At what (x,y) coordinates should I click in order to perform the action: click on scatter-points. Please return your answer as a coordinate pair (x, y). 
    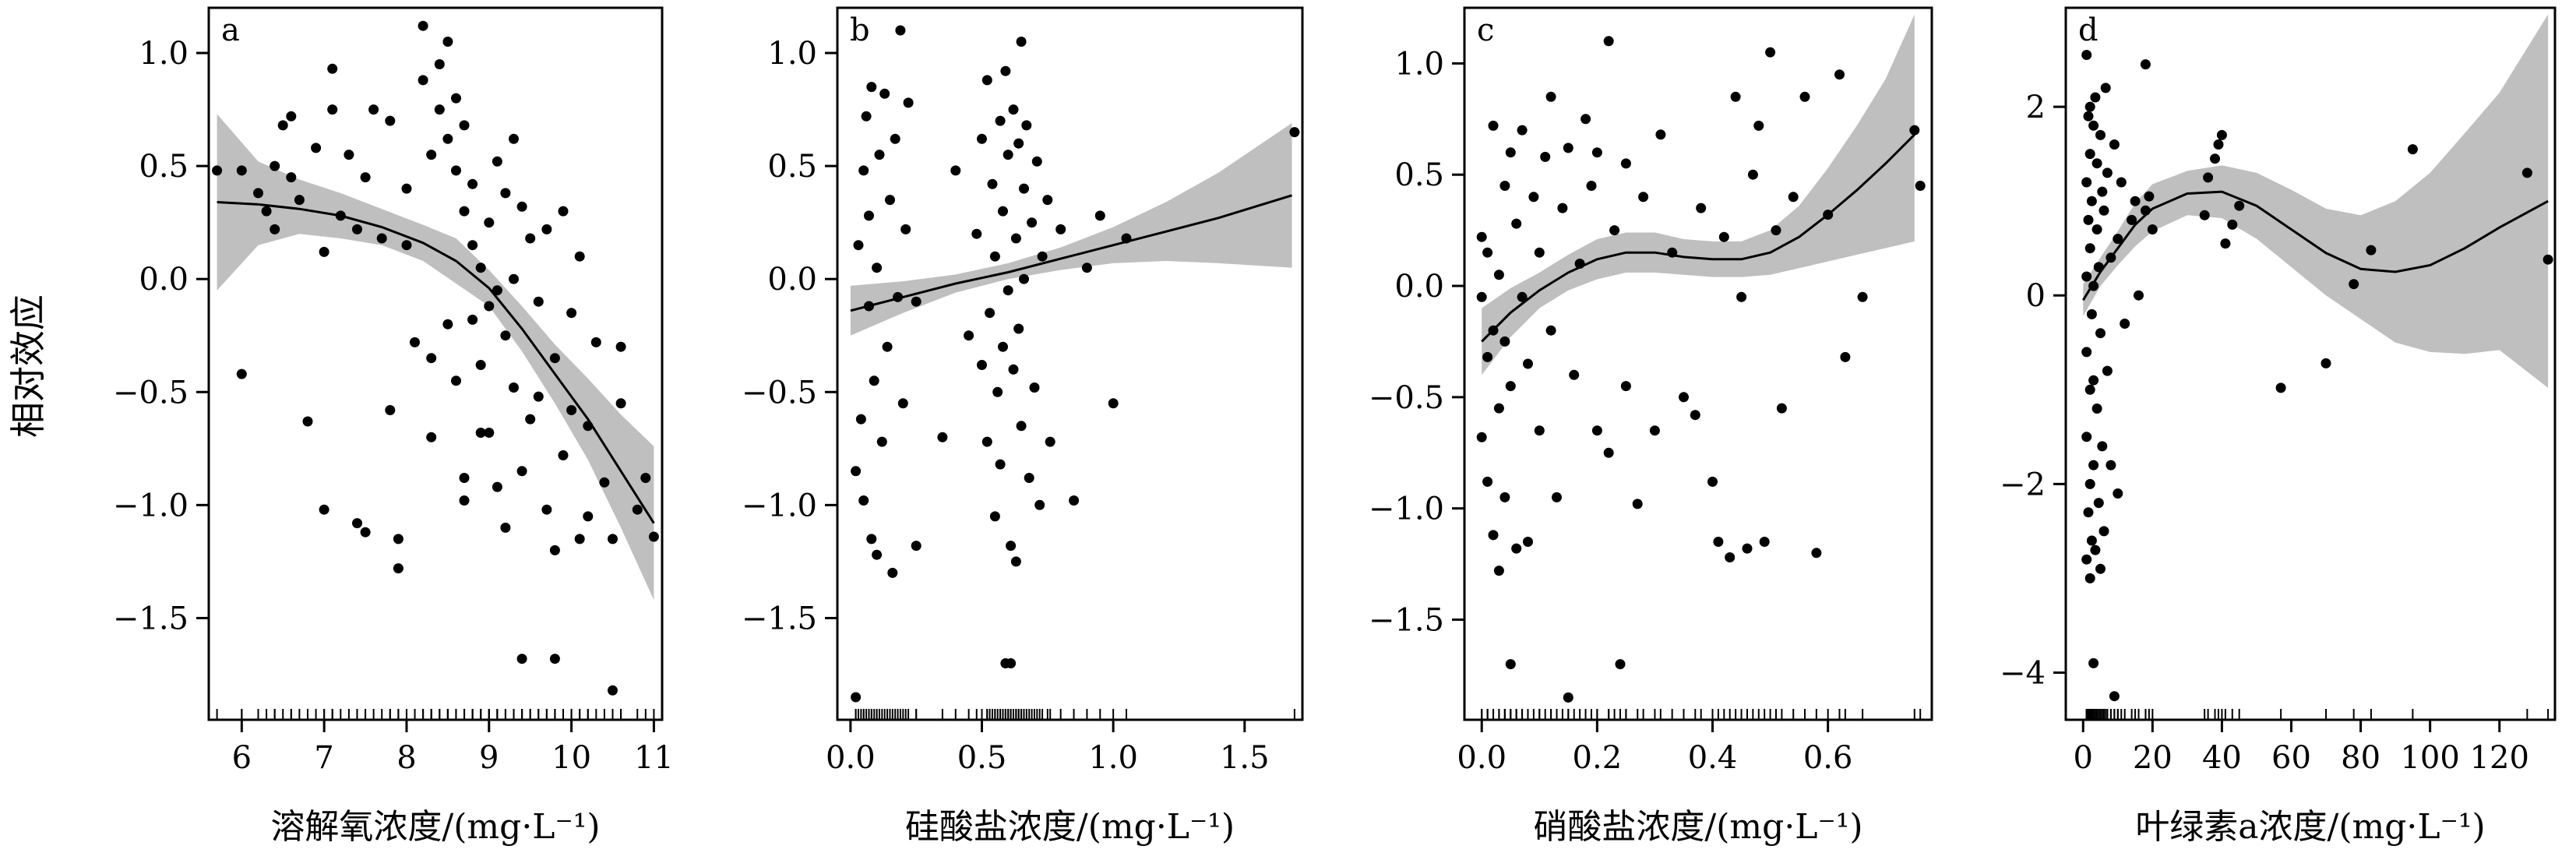
    Looking at the image, I should click on (1701, 369).